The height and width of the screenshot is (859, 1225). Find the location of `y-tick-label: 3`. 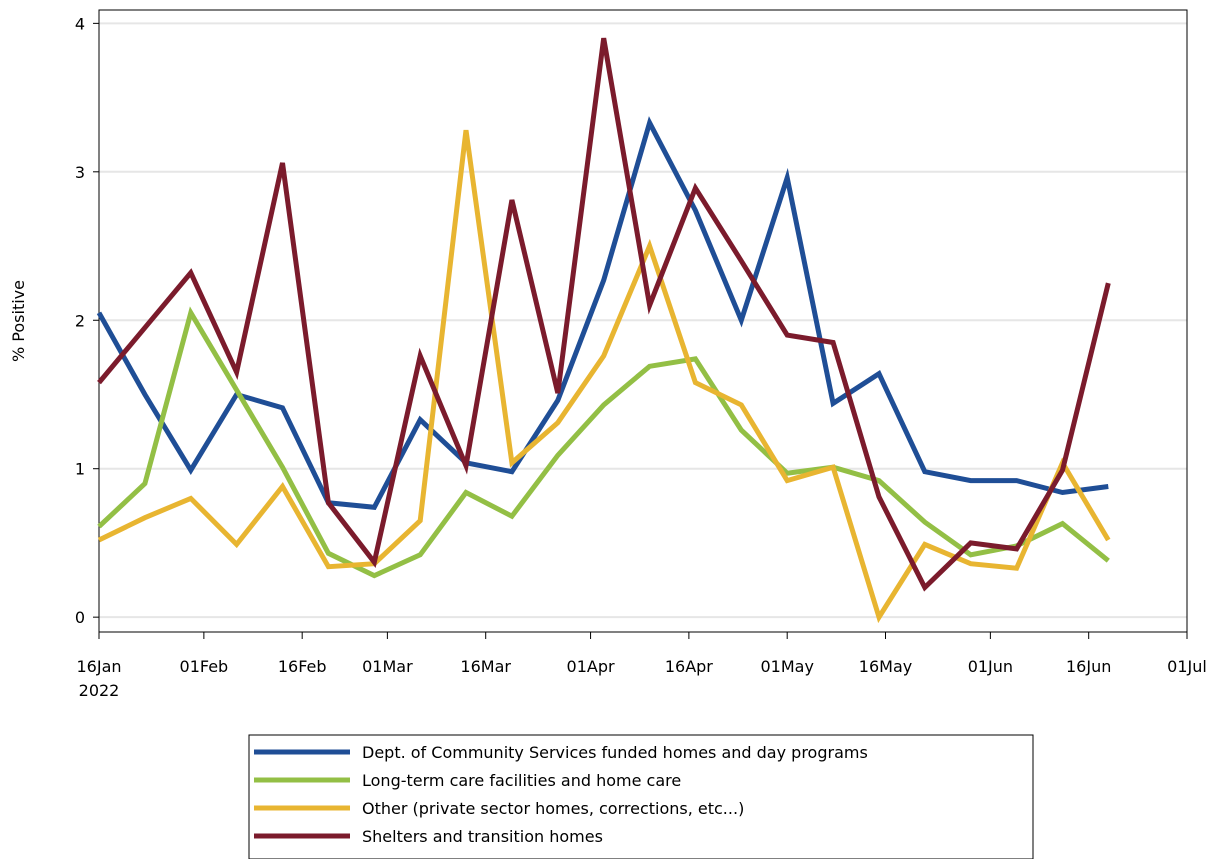

y-tick-label: 3 is located at coordinates (80, 172).